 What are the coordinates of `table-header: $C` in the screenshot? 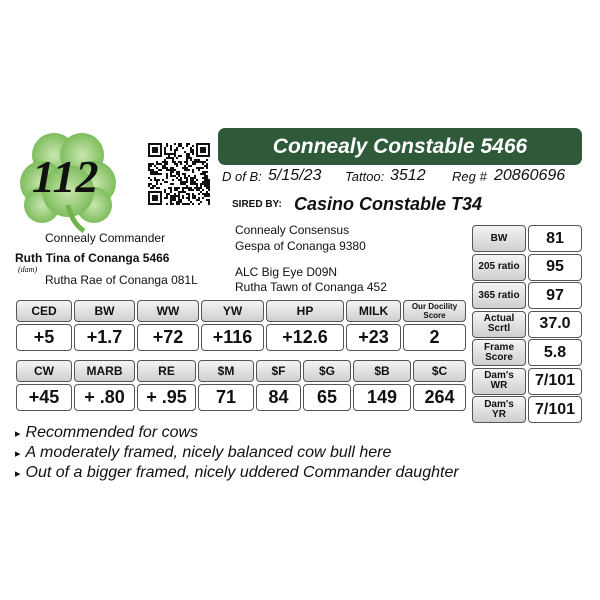 It's located at (439, 371).